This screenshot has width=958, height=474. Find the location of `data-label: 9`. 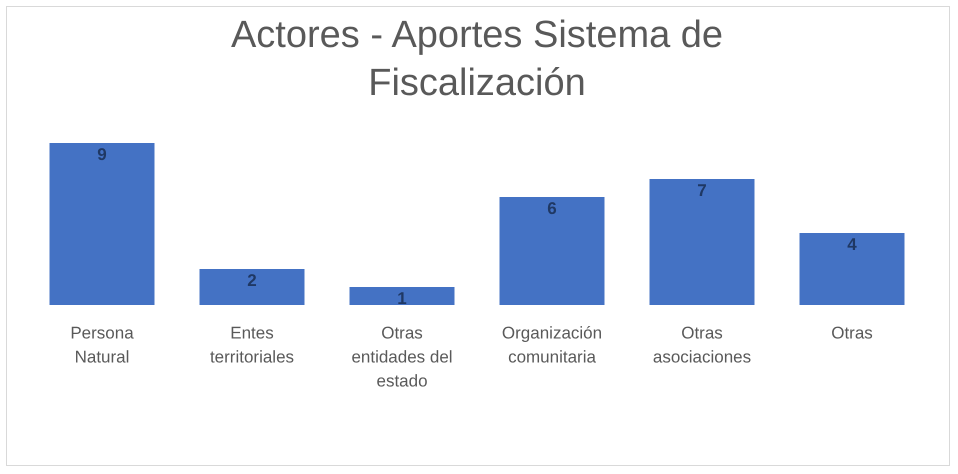

data-label: 9 is located at coordinates (102, 154).